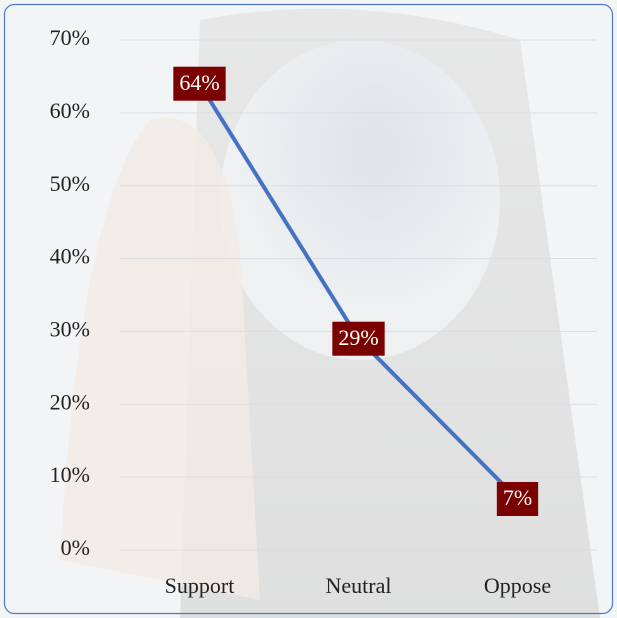  Describe the element at coordinates (70, 256) in the screenshot. I see `y-tick-label: 40%` at that location.